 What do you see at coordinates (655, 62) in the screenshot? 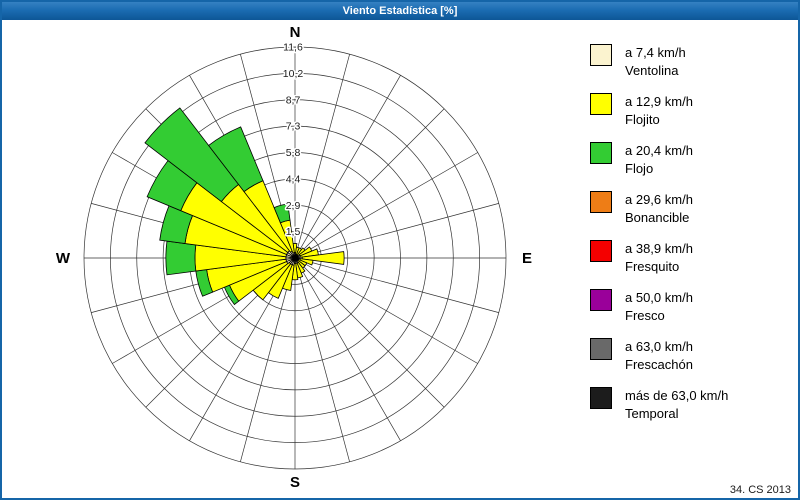
I see `legend-label: a 7,4 km/h Ventolina` at bounding box center [655, 62].